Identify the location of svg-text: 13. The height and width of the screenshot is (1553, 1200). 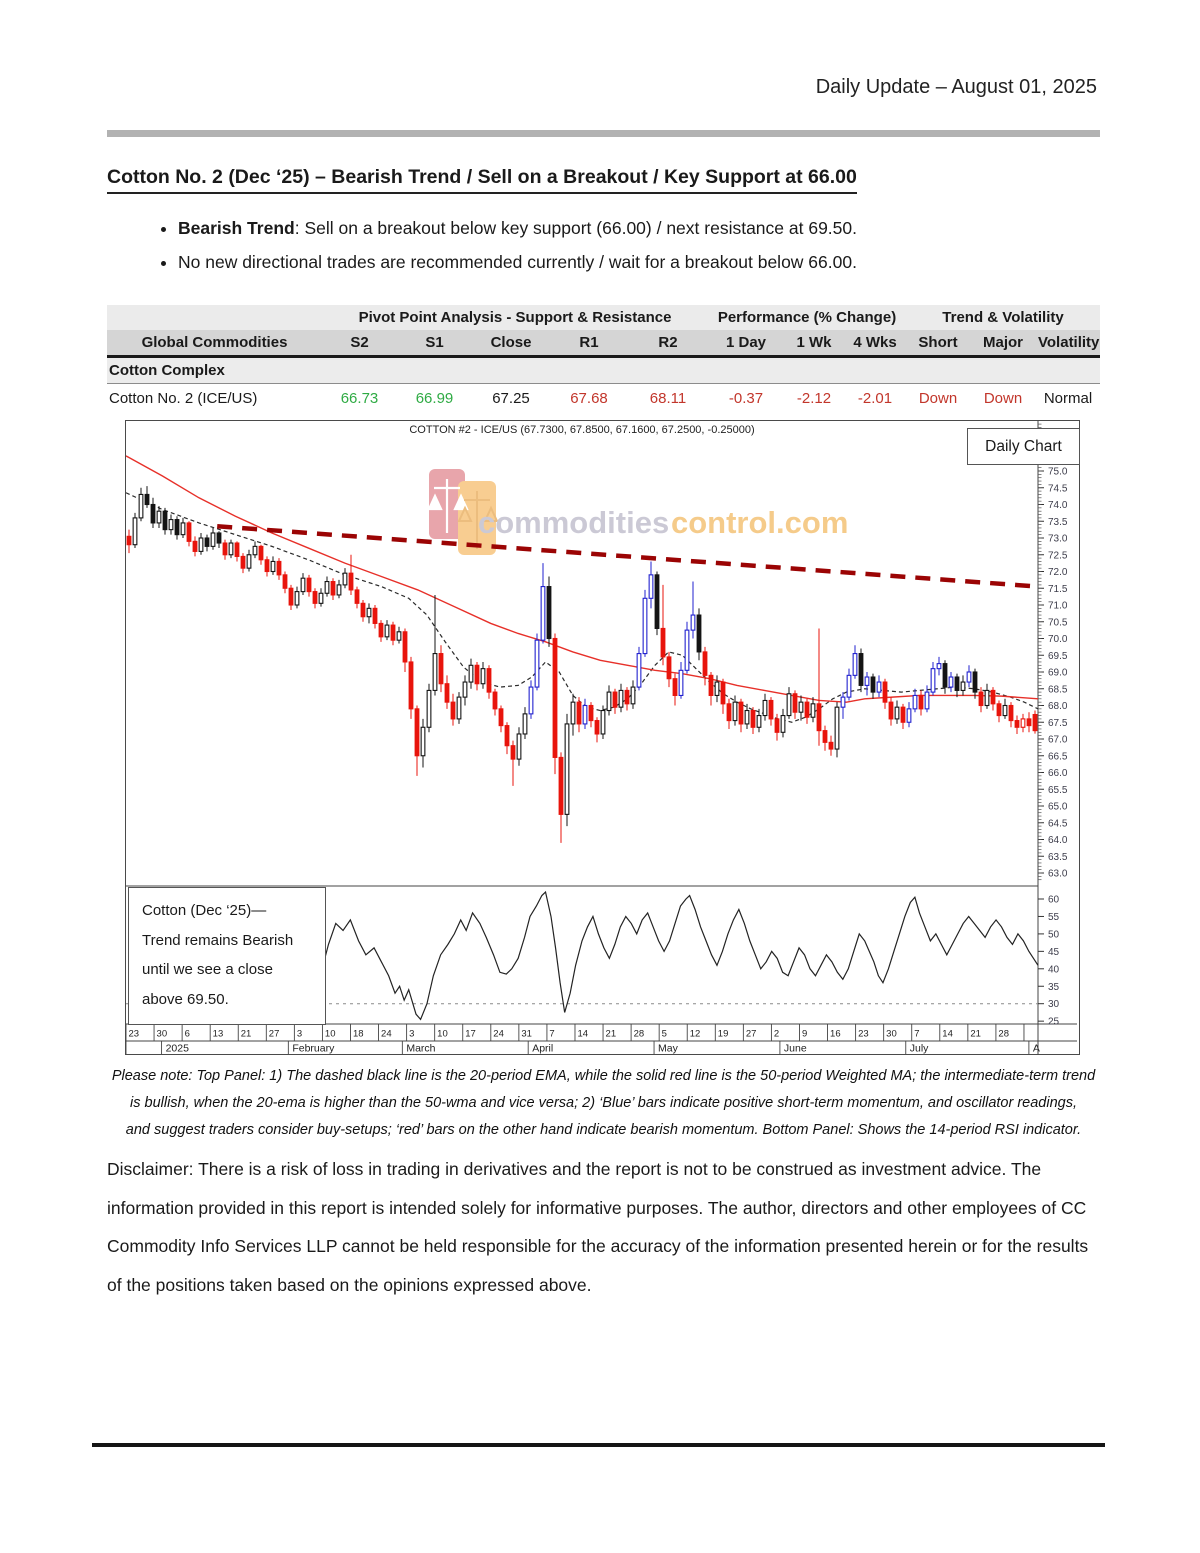
(218, 1034).